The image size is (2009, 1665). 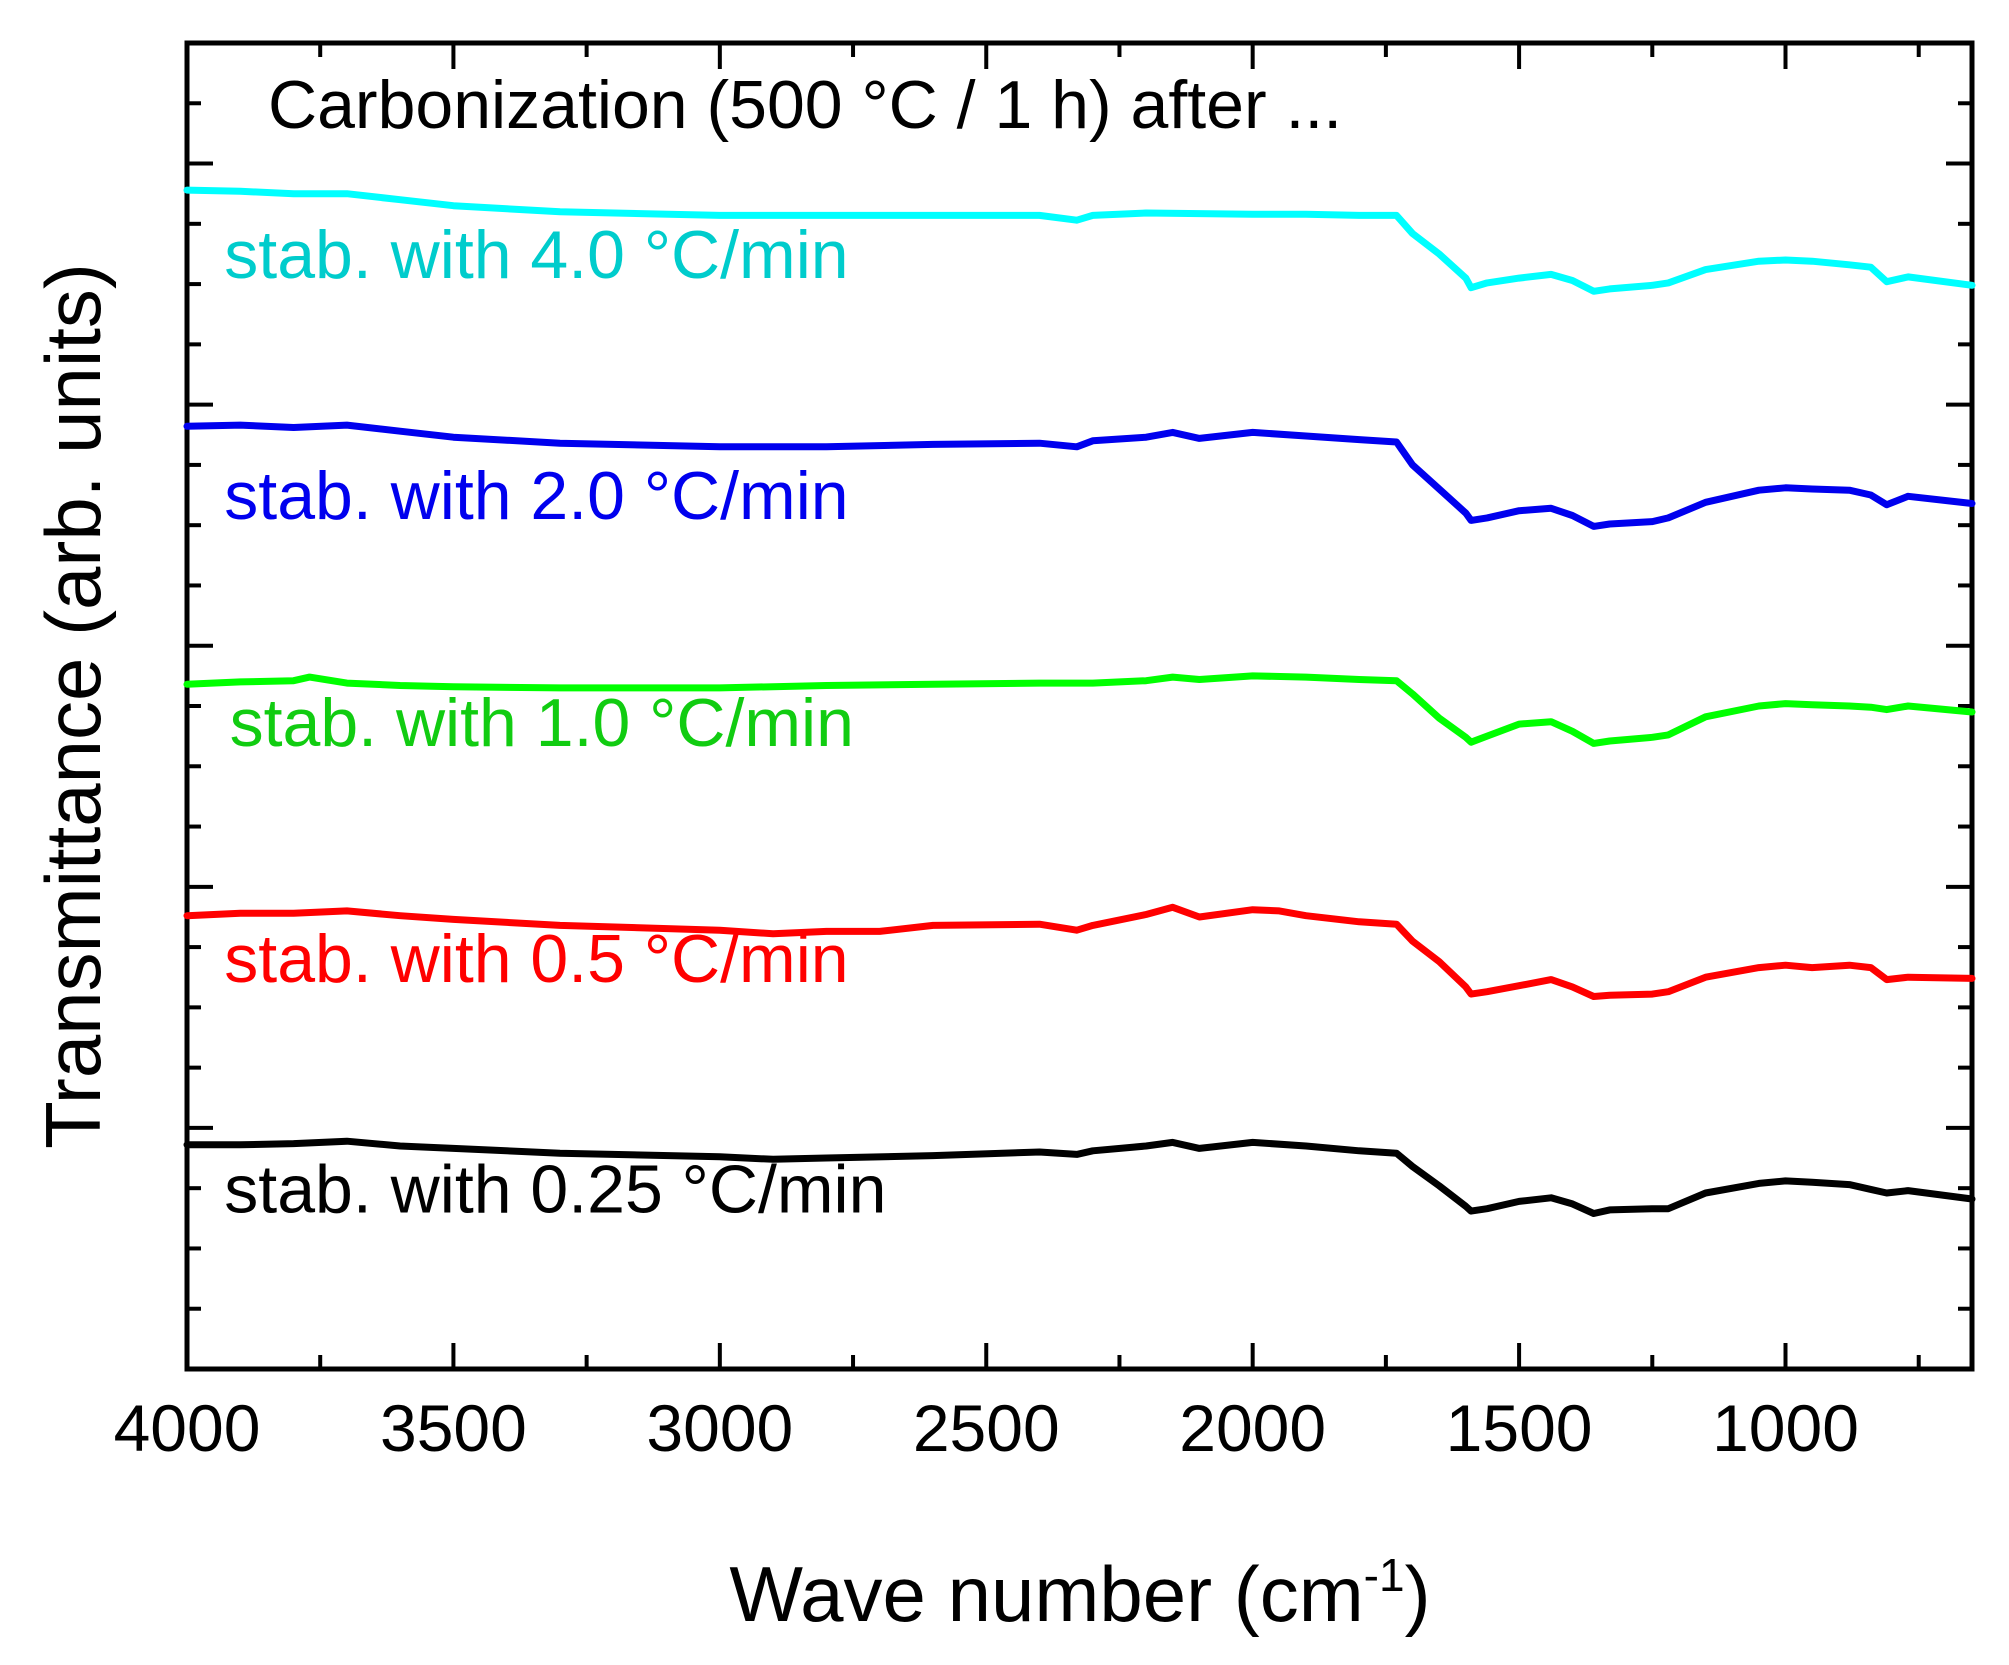 What do you see at coordinates (453, 1428) in the screenshot?
I see `x-tick-label: 3500` at bounding box center [453, 1428].